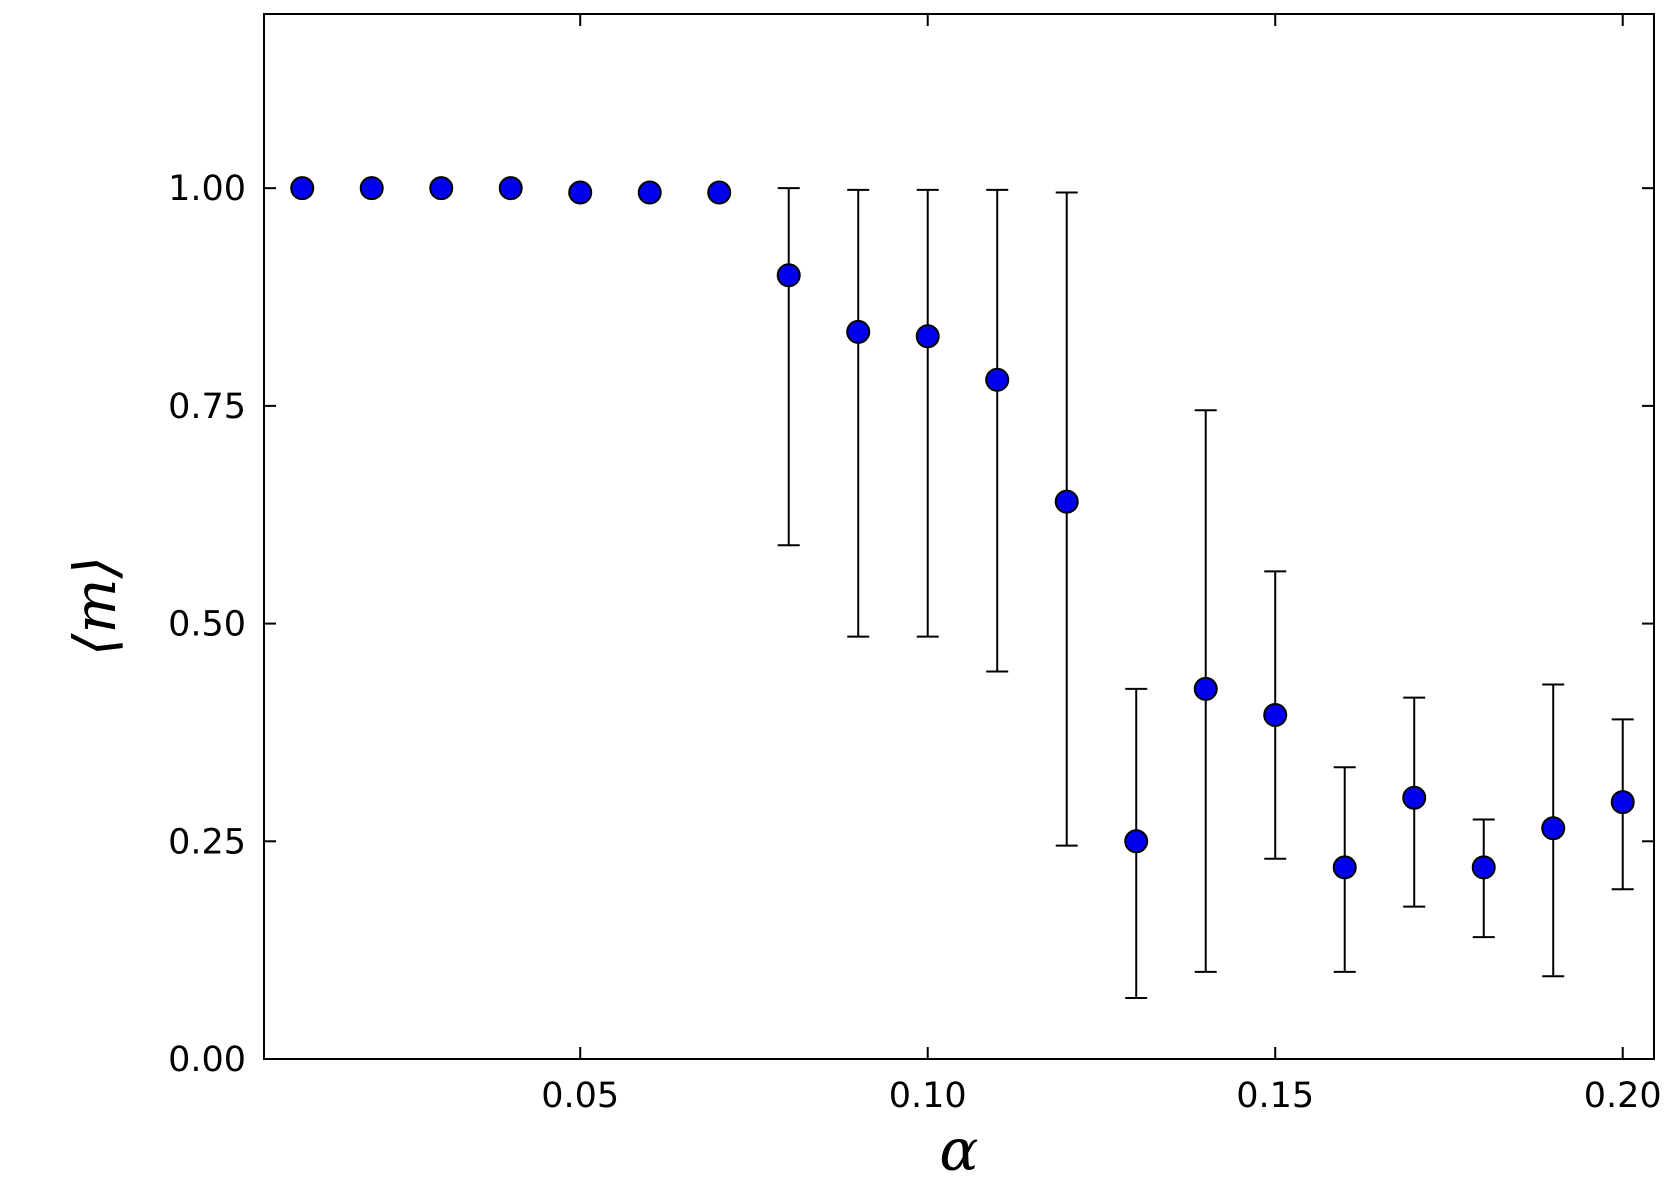  What do you see at coordinates (928, 1096) in the screenshot?
I see `x-tick-label: 0.10` at bounding box center [928, 1096].